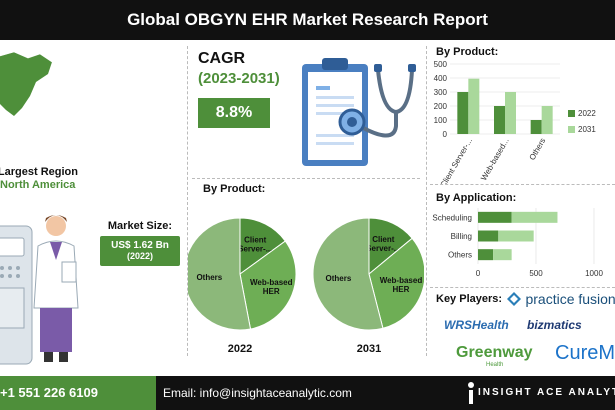 The height and width of the screenshot is (410, 615). I want to click on bar-chart-title: By Product:, so click(467, 52).